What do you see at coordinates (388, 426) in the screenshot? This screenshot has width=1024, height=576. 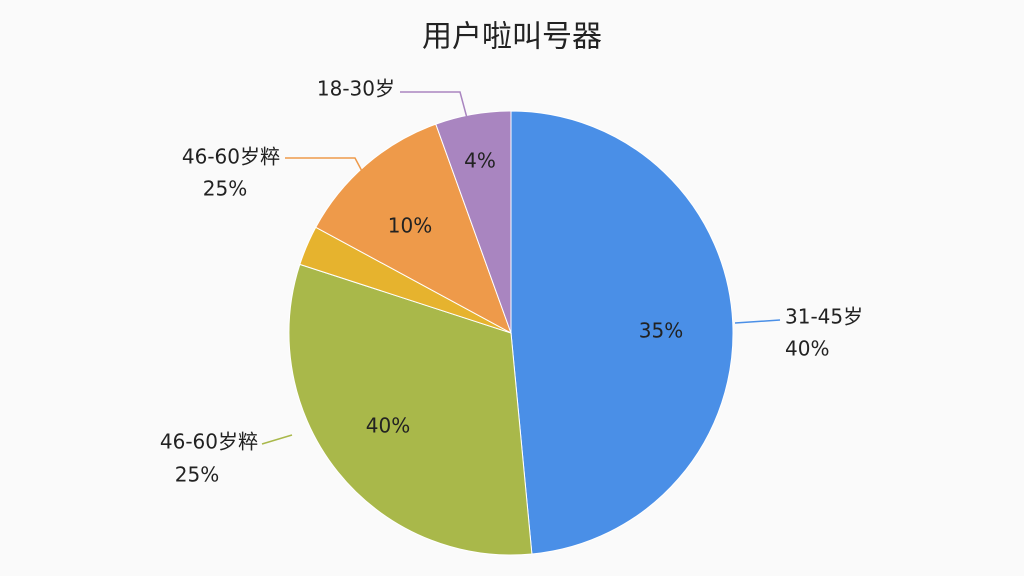 I see `slice-label: 40%` at bounding box center [388, 426].